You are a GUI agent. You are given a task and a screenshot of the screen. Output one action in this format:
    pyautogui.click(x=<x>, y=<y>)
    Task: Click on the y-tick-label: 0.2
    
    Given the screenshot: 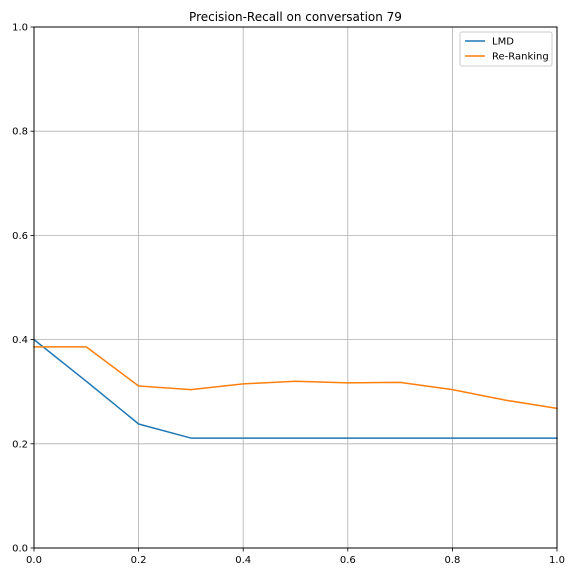 What is the action you would take?
    pyautogui.click(x=20, y=444)
    